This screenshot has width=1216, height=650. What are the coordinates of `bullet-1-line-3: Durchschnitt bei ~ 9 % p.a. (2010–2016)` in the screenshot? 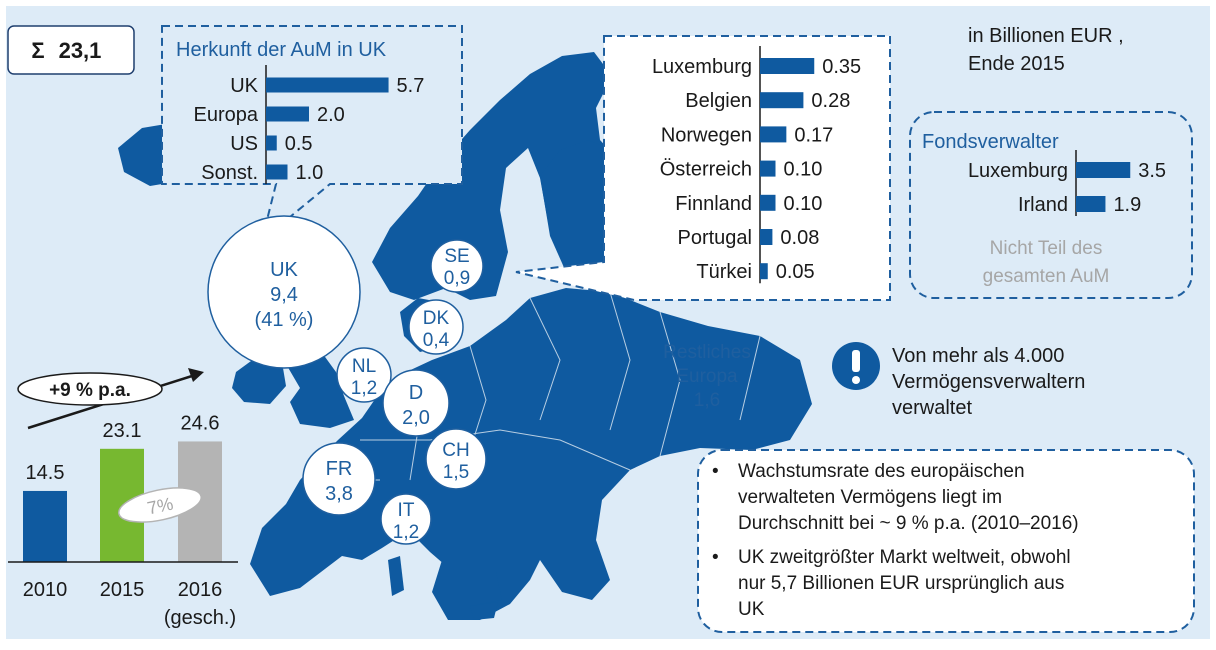 It's located at (908, 523).